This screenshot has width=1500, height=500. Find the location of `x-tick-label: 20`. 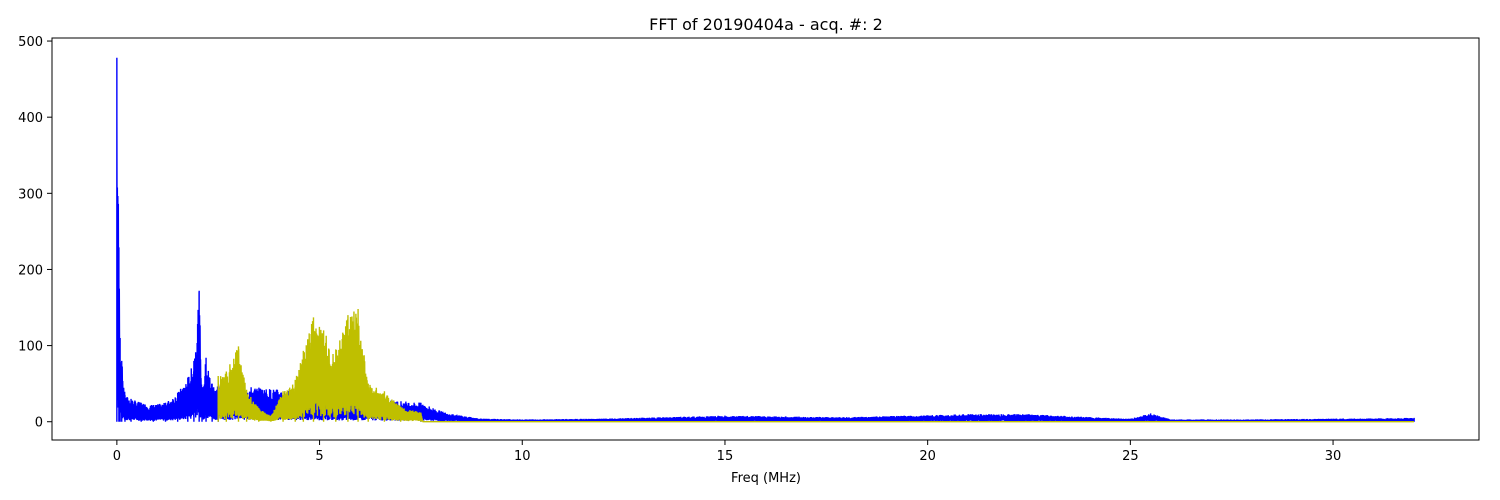

x-tick-label: 20 is located at coordinates (927, 456).